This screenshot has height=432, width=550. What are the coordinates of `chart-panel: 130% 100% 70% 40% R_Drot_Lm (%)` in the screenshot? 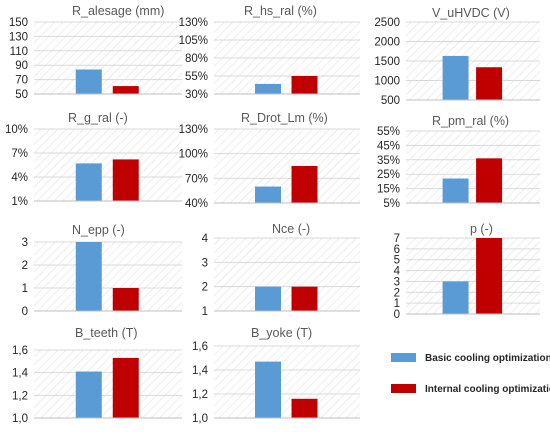 It's located at (269, 160).